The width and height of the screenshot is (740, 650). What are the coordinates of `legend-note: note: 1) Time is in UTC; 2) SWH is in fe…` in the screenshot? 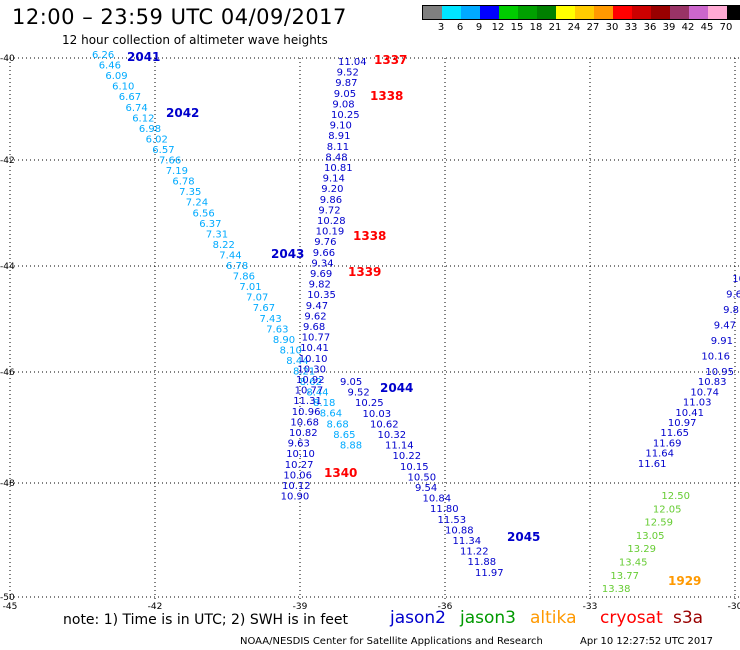 It's located at (206, 620).